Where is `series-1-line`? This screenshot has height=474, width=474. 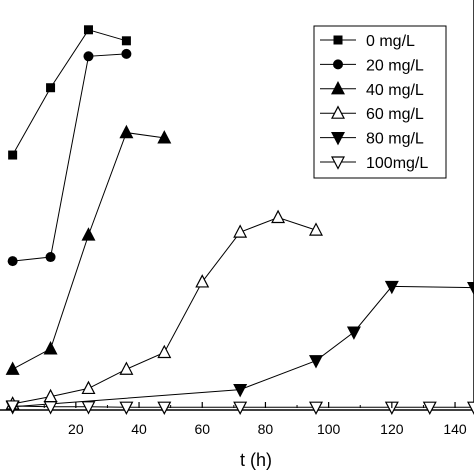
series-1-line is located at coordinates (69, 92).